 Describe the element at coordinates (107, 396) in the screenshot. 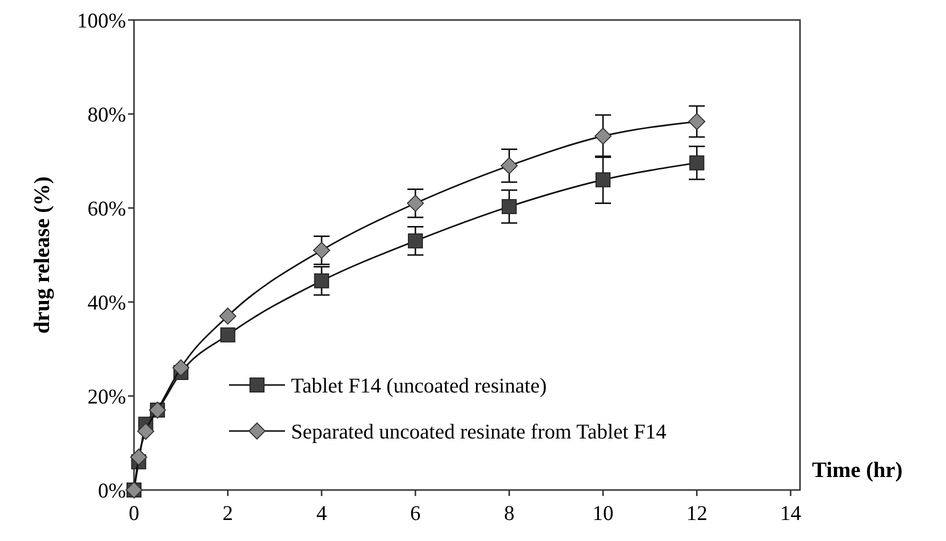

I see `y-tick-label: 20%` at that location.